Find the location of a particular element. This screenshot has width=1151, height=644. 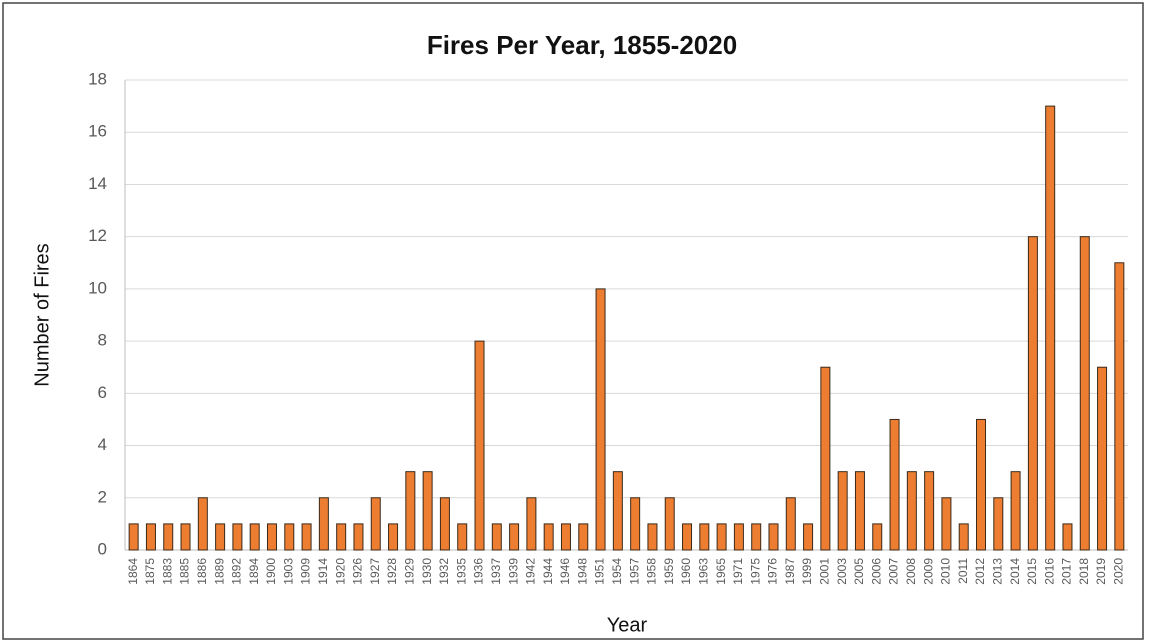

x-tick-label: 2012 is located at coordinates (980, 571).